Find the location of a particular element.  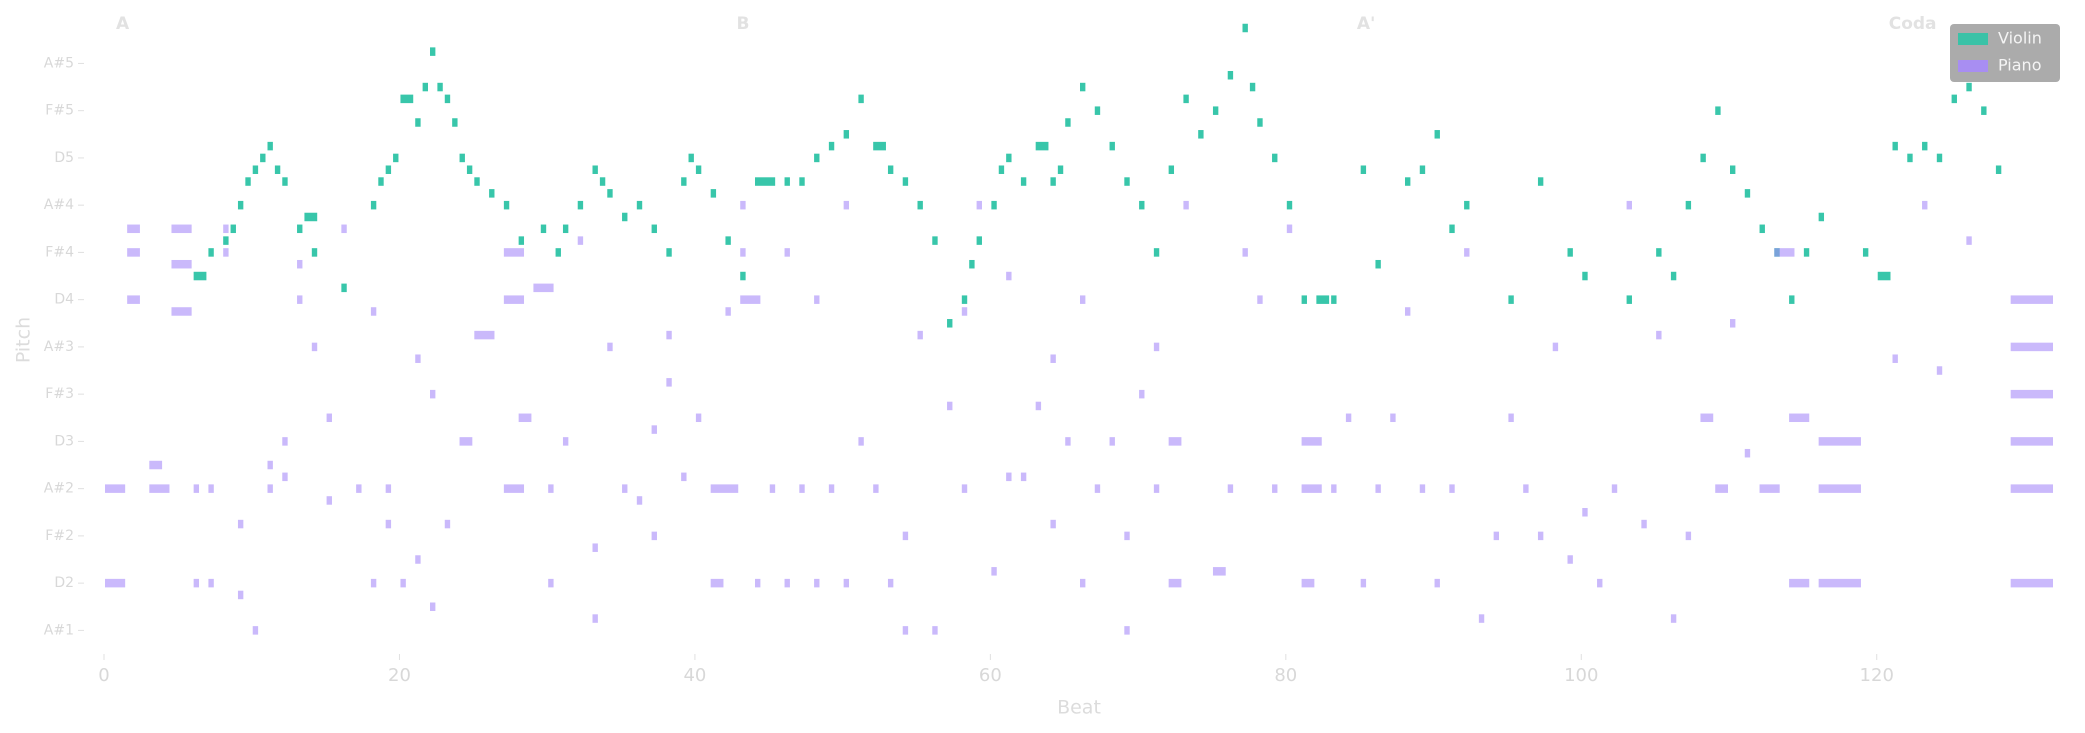

y-tick-label: F#4 is located at coordinates (59, 252).